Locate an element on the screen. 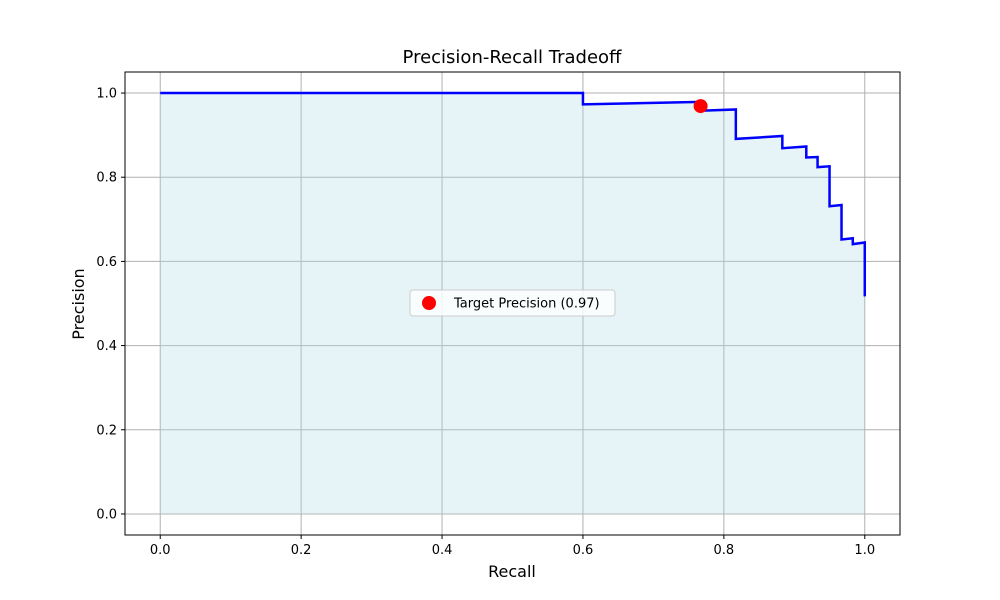  x-axis-label: Recall is located at coordinates (512, 571).